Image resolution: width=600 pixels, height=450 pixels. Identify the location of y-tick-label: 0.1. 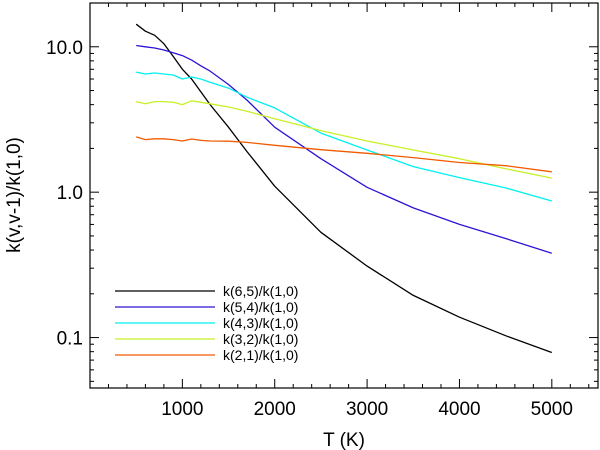
(70, 339).